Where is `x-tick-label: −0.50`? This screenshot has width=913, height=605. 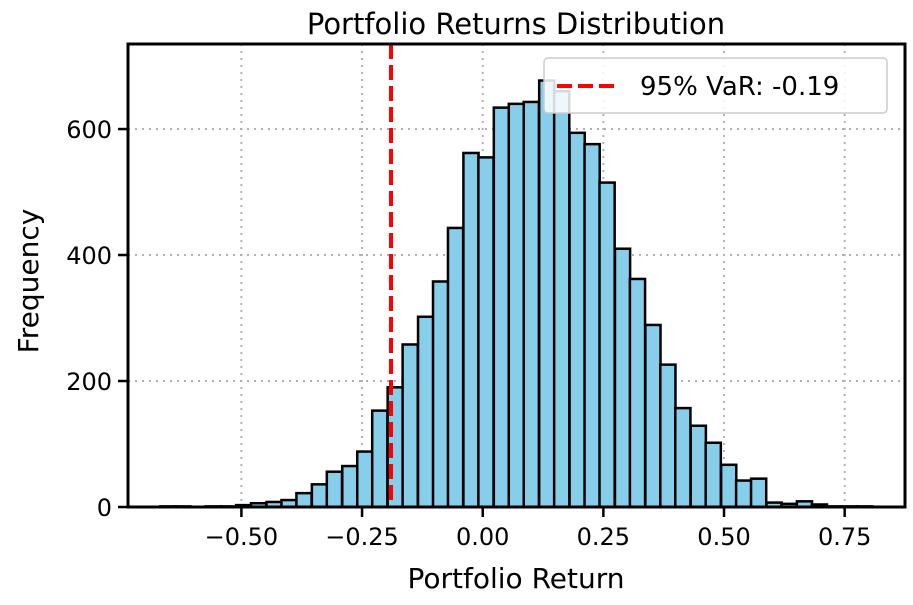
x-tick-label: −0.50 is located at coordinates (242, 537).